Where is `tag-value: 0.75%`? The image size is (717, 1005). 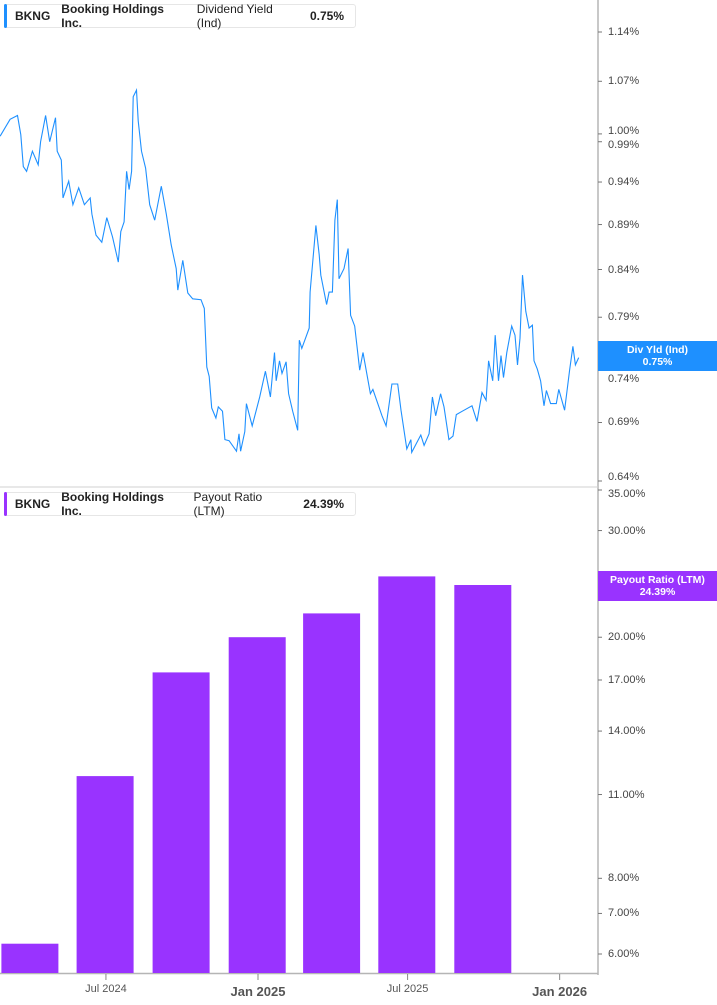
tag-value: 0.75% is located at coordinates (657, 362).